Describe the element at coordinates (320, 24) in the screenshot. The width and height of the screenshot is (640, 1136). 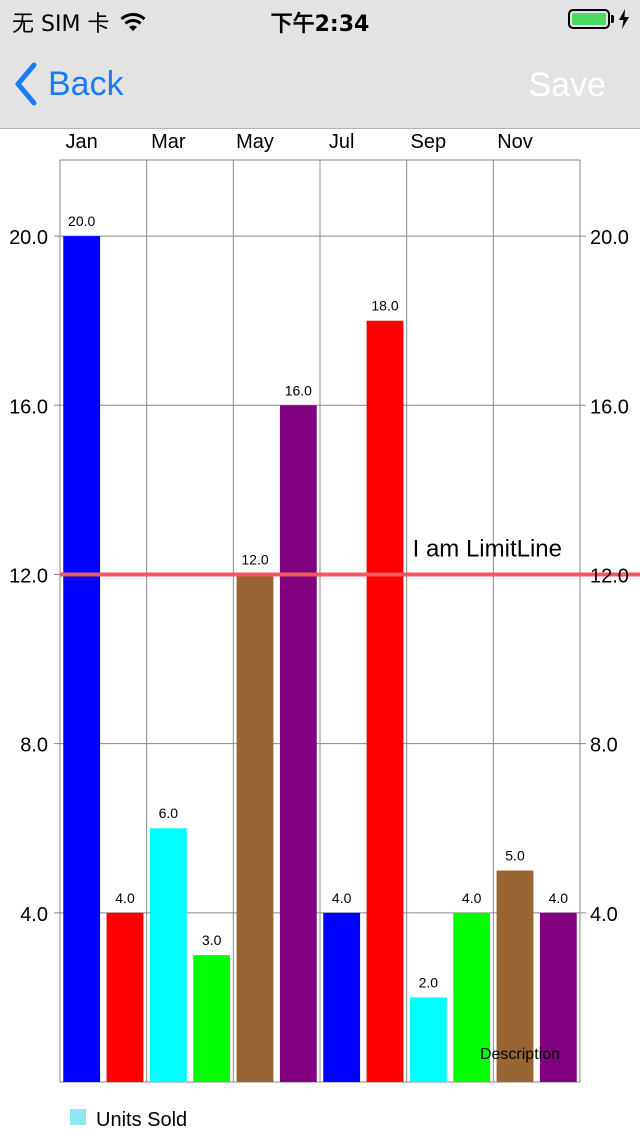
I see `status-time: 下午2:34` at that location.